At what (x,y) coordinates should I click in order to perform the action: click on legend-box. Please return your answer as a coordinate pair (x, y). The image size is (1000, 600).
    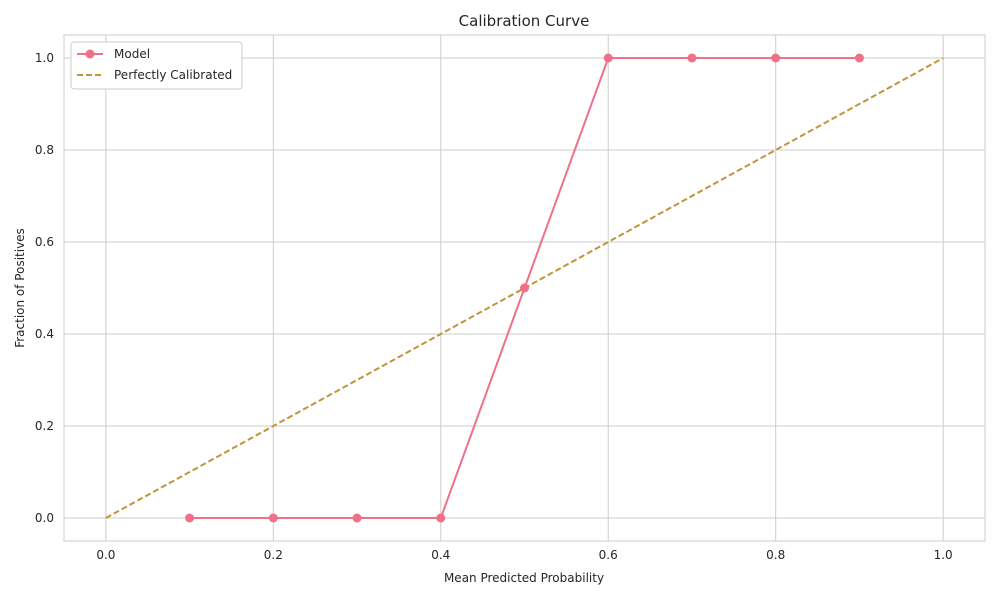
    Looking at the image, I should click on (156, 65).